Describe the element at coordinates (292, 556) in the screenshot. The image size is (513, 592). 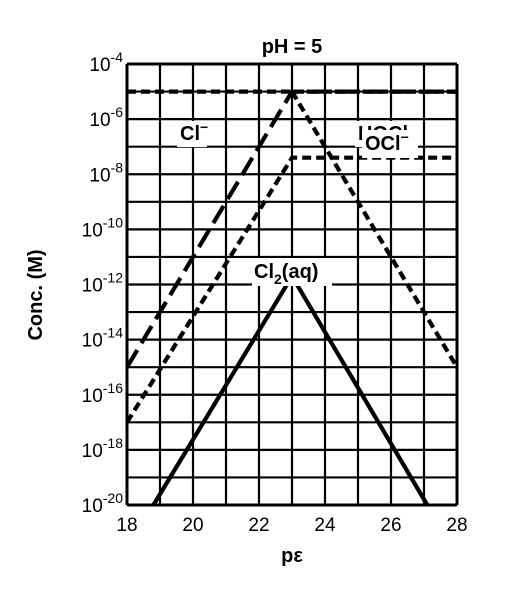
I see `x-axis-label: pε` at that location.